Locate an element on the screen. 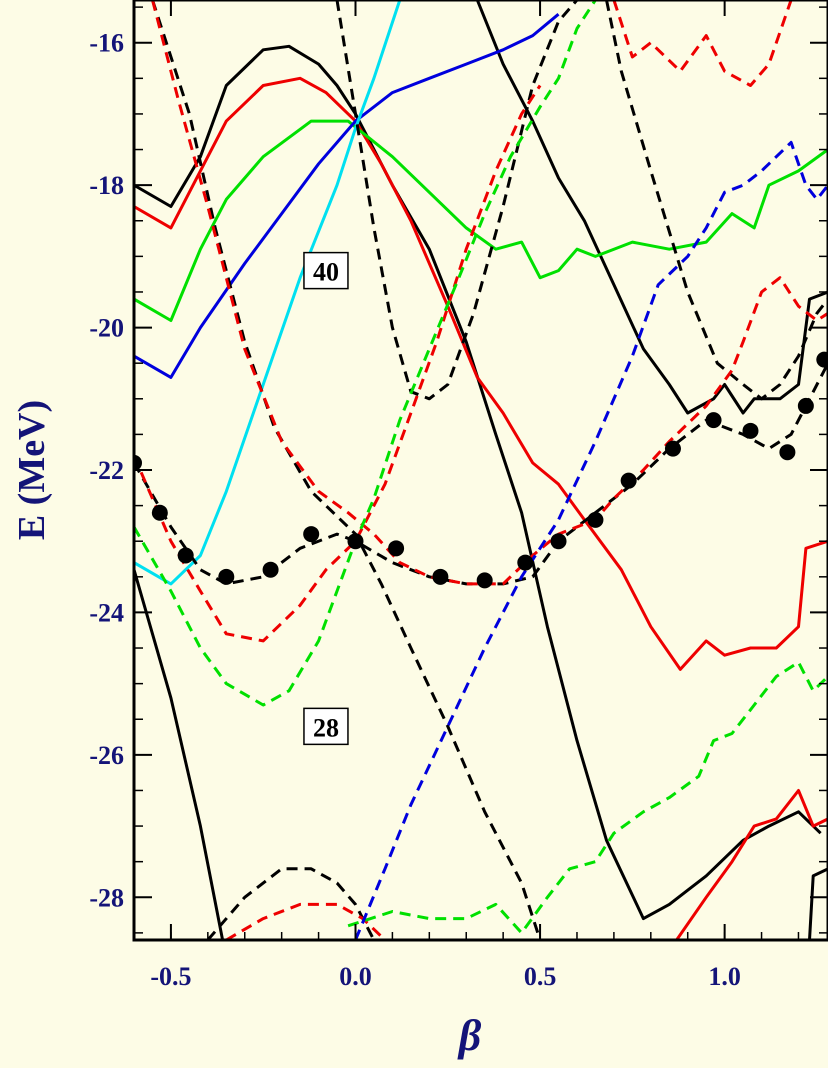 The width and height of the screenshot is (828, 1068). y-axis-title: E (MeV) is located at coordinates (32, 470).